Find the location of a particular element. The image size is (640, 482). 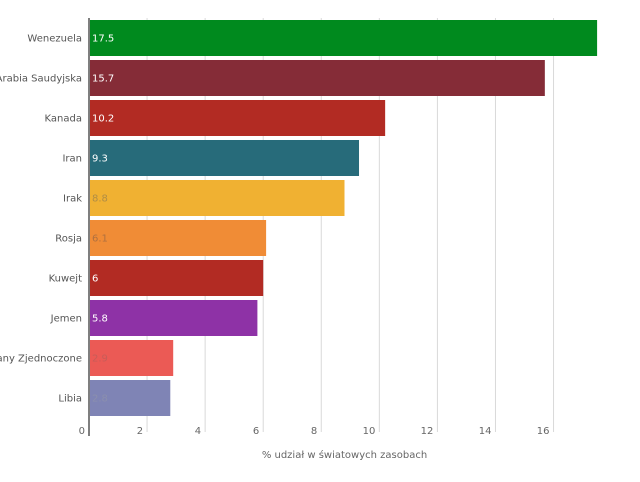

x-tick-label: 10 is located at coordinates (369, 431).